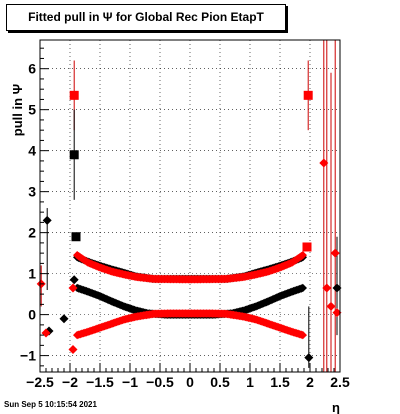  I want to click on y-tick-label: 6, so click(32, 69).